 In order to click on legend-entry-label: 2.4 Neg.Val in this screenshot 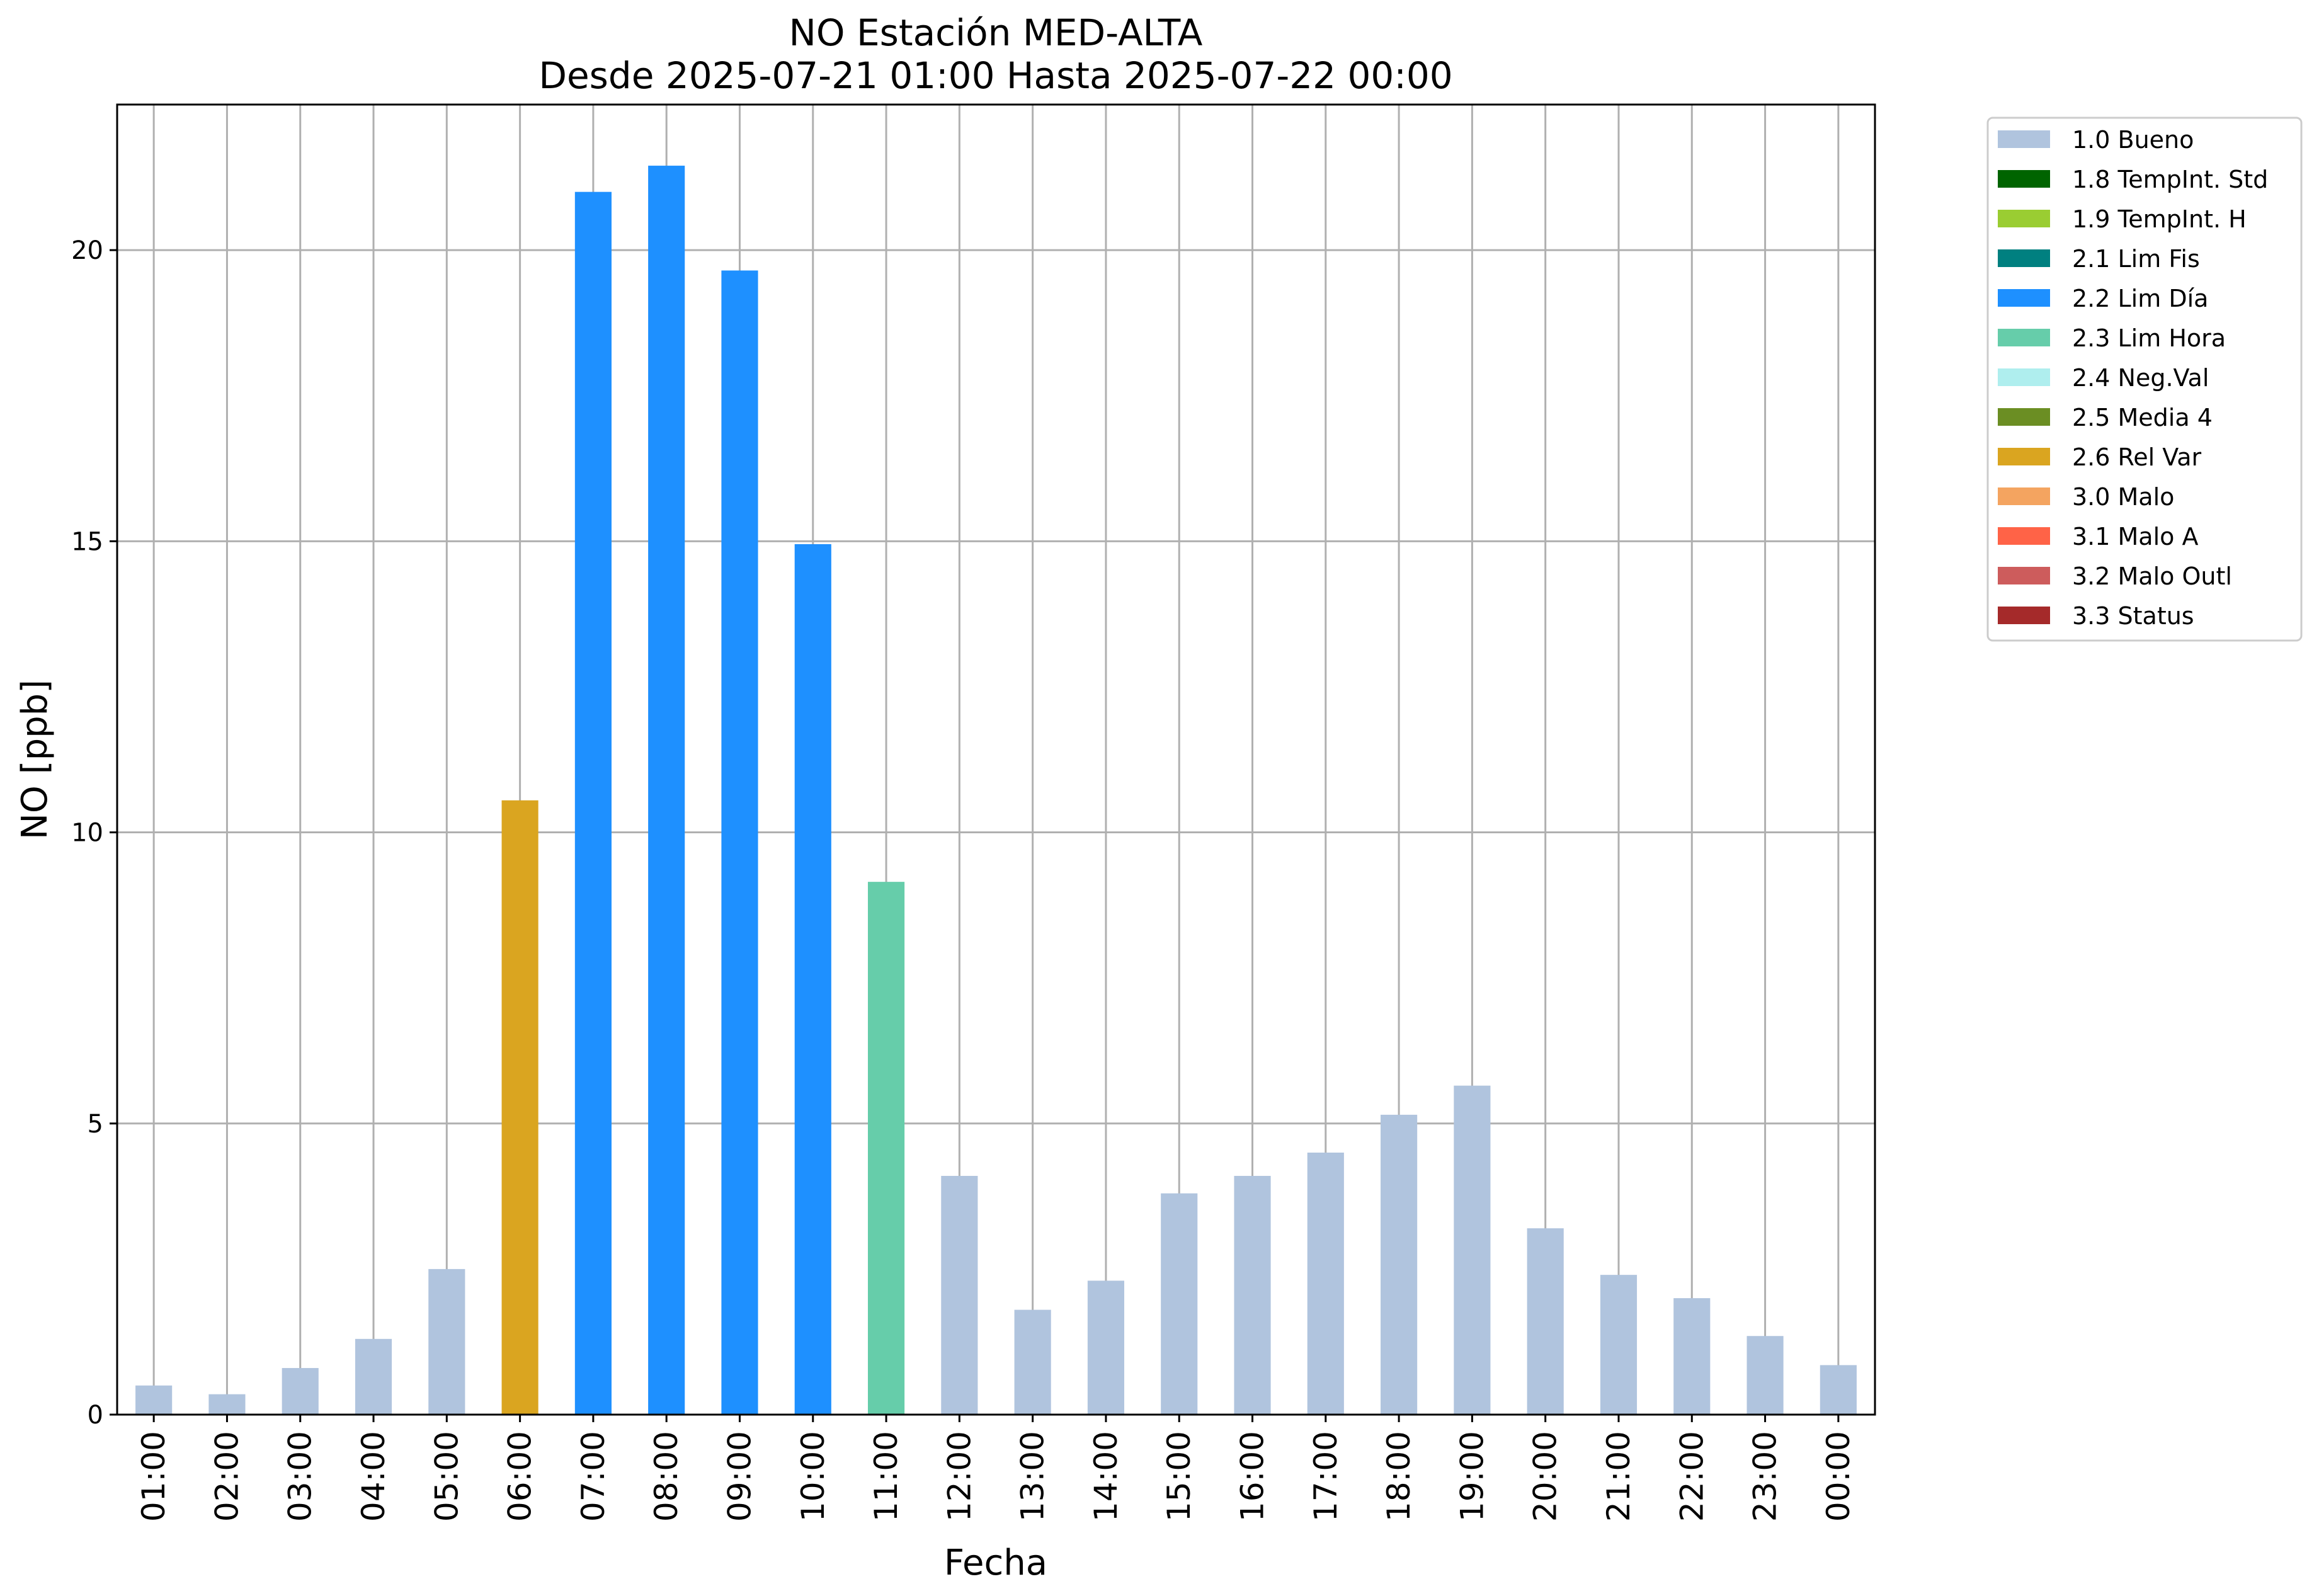, I will do `click(2140, 378)`.